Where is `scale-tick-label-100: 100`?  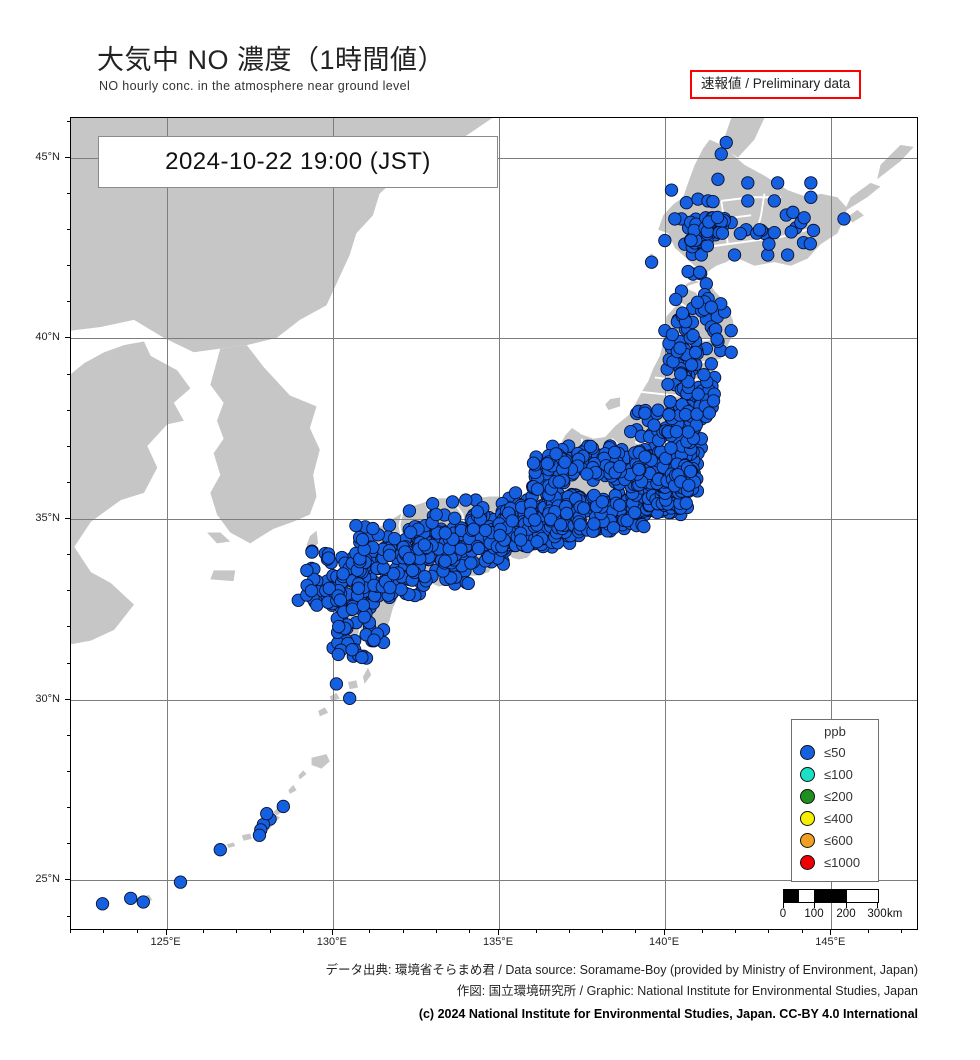
scale-tick-label-100: 100 is located at coordinates (814, 914).